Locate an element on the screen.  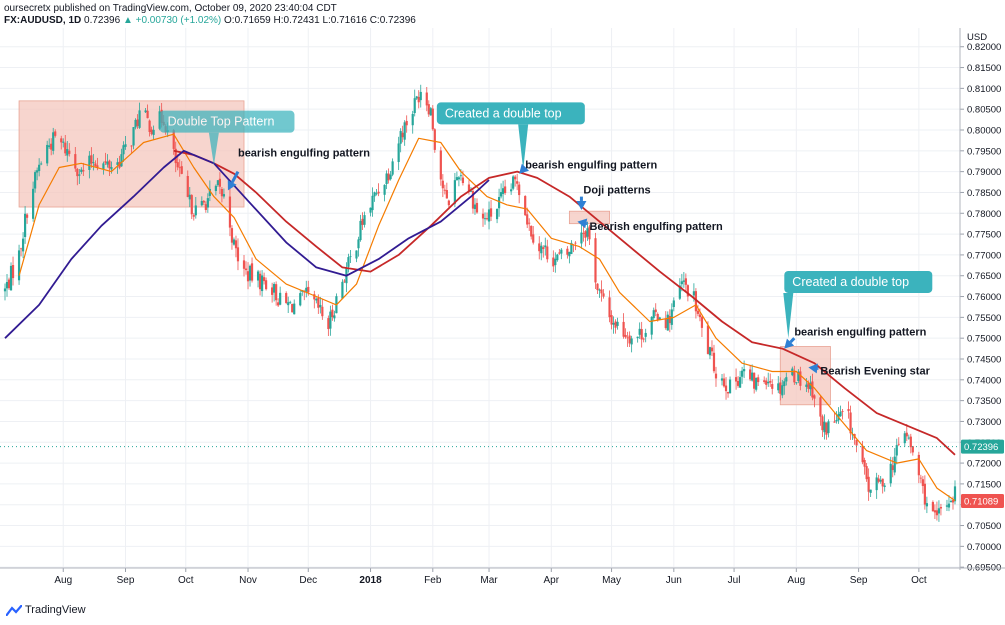
y-tick-label: 0.81500 is located at coordinates (984, 68).